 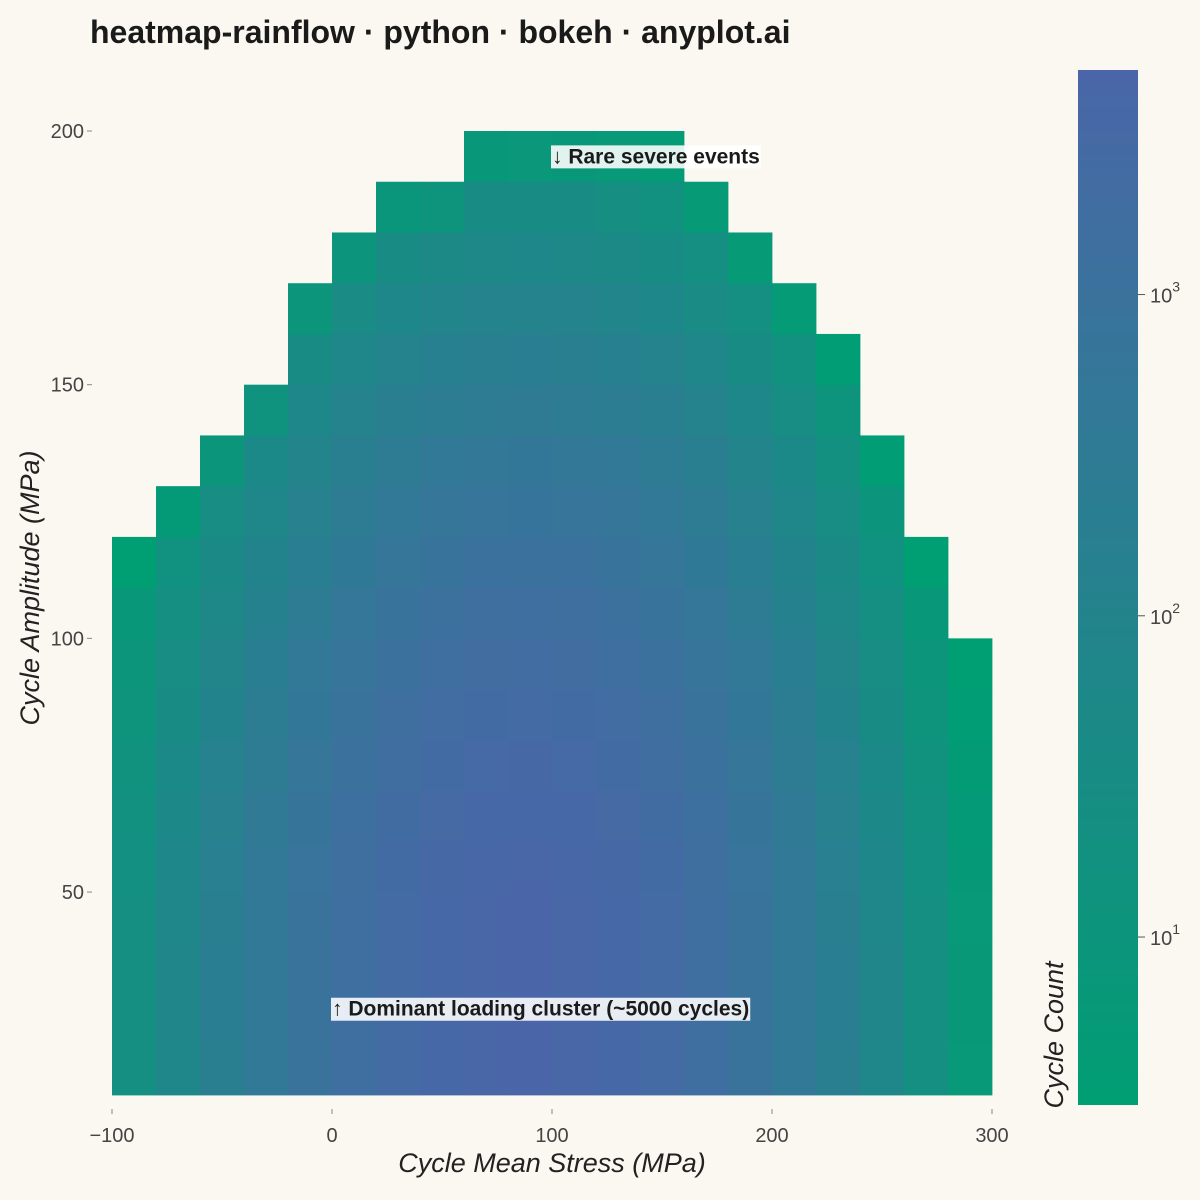 I want to click on y-tick-label: 150, so click(x=67, y=386).